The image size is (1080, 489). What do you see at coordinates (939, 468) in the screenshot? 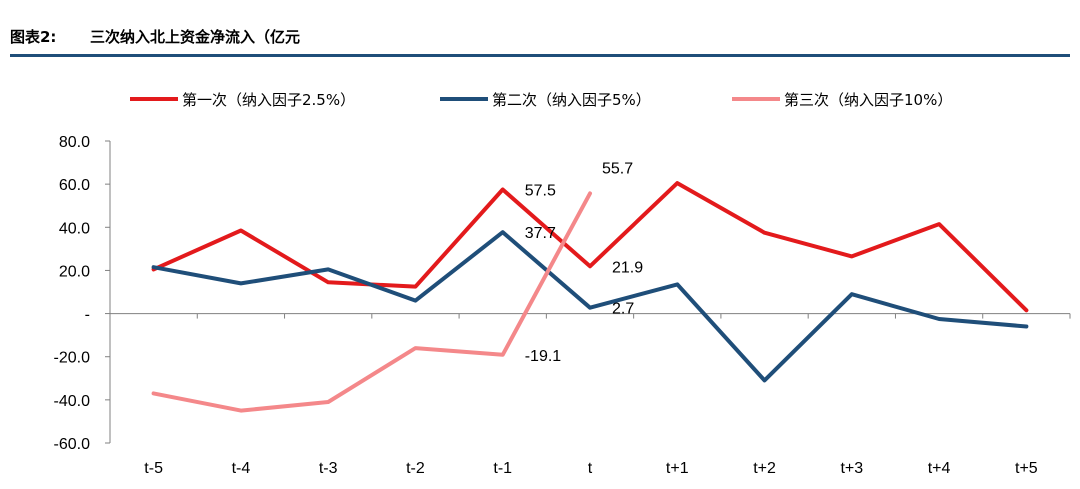
I see `x-tick-label: t+4` at bounding box center [939, 468].